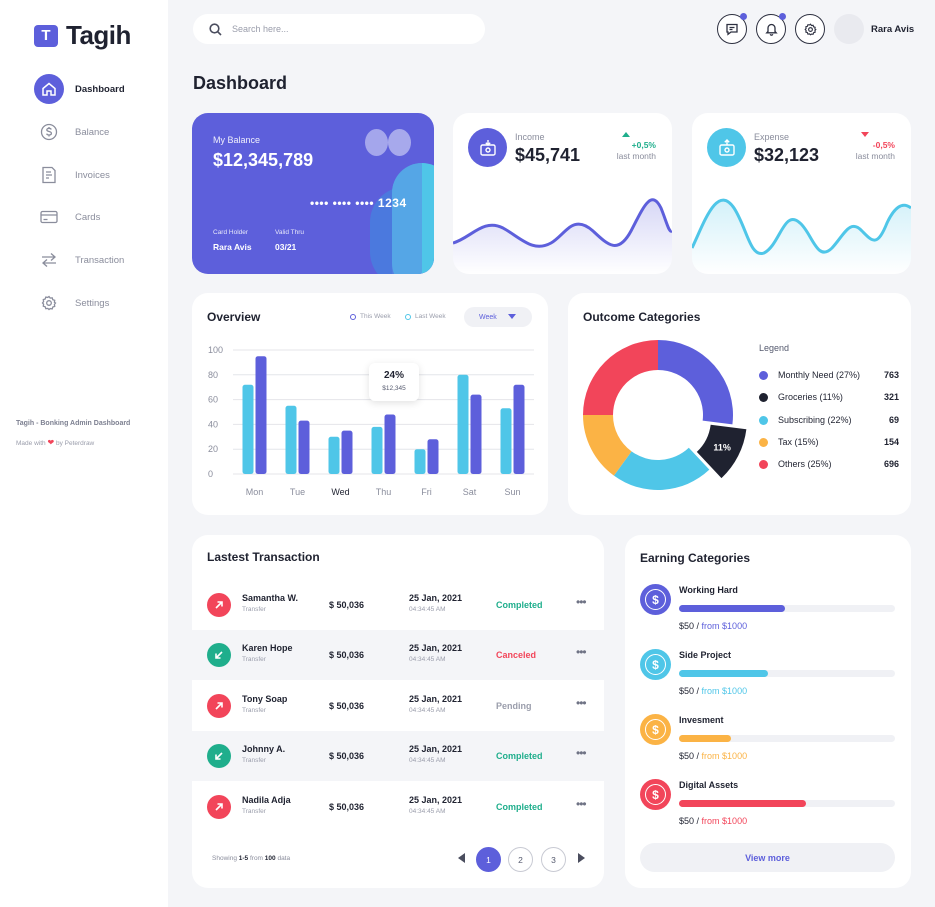 This screenshot has width=935, height=907. Describe the element at coordinates (687, 691) in the screenshot. I see `earning-value: $50` at that location.